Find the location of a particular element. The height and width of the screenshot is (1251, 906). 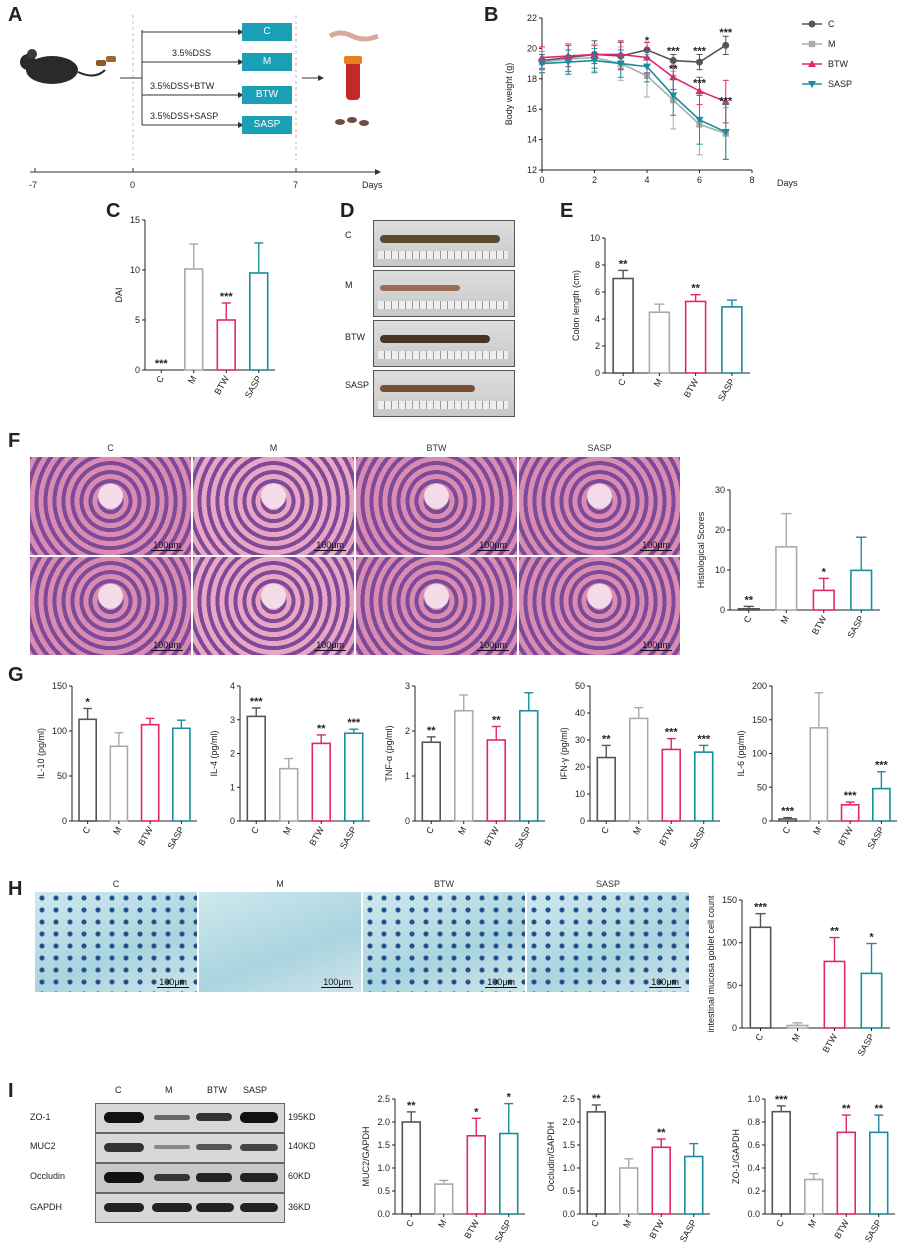

histology-label-m: M is located at coordinates (273, 448).